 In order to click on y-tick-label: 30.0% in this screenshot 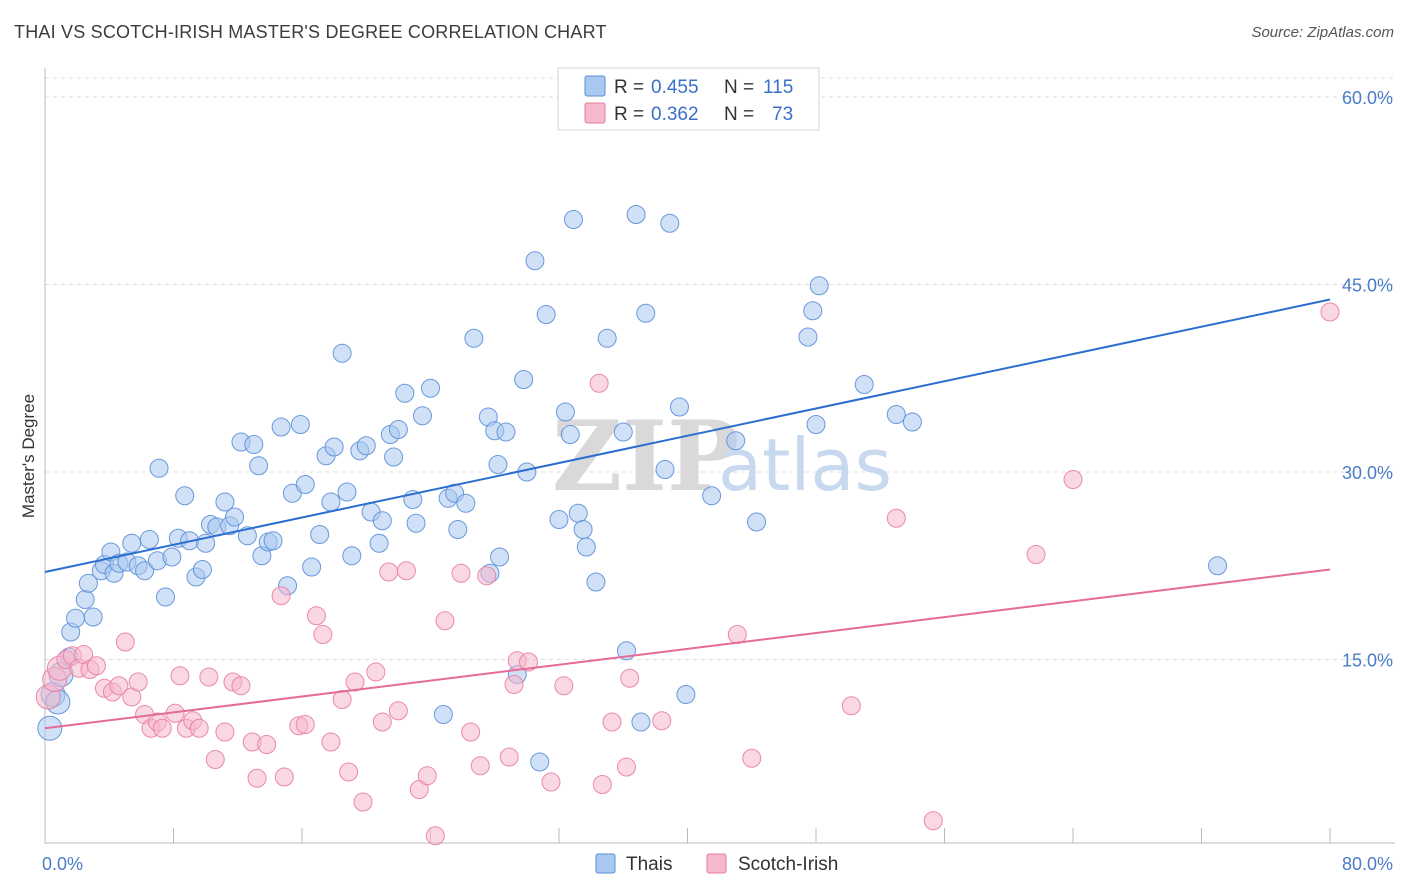, I will do `click(1367, 473)`.